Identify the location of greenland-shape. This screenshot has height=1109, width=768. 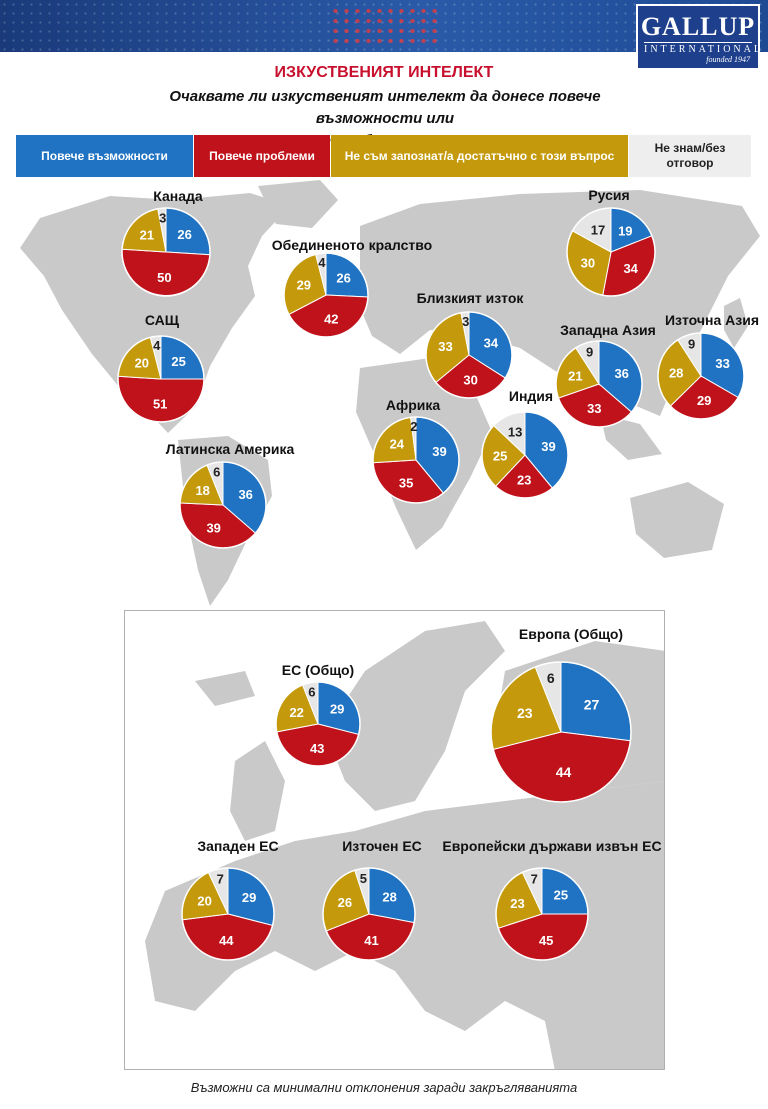
(298, 204).